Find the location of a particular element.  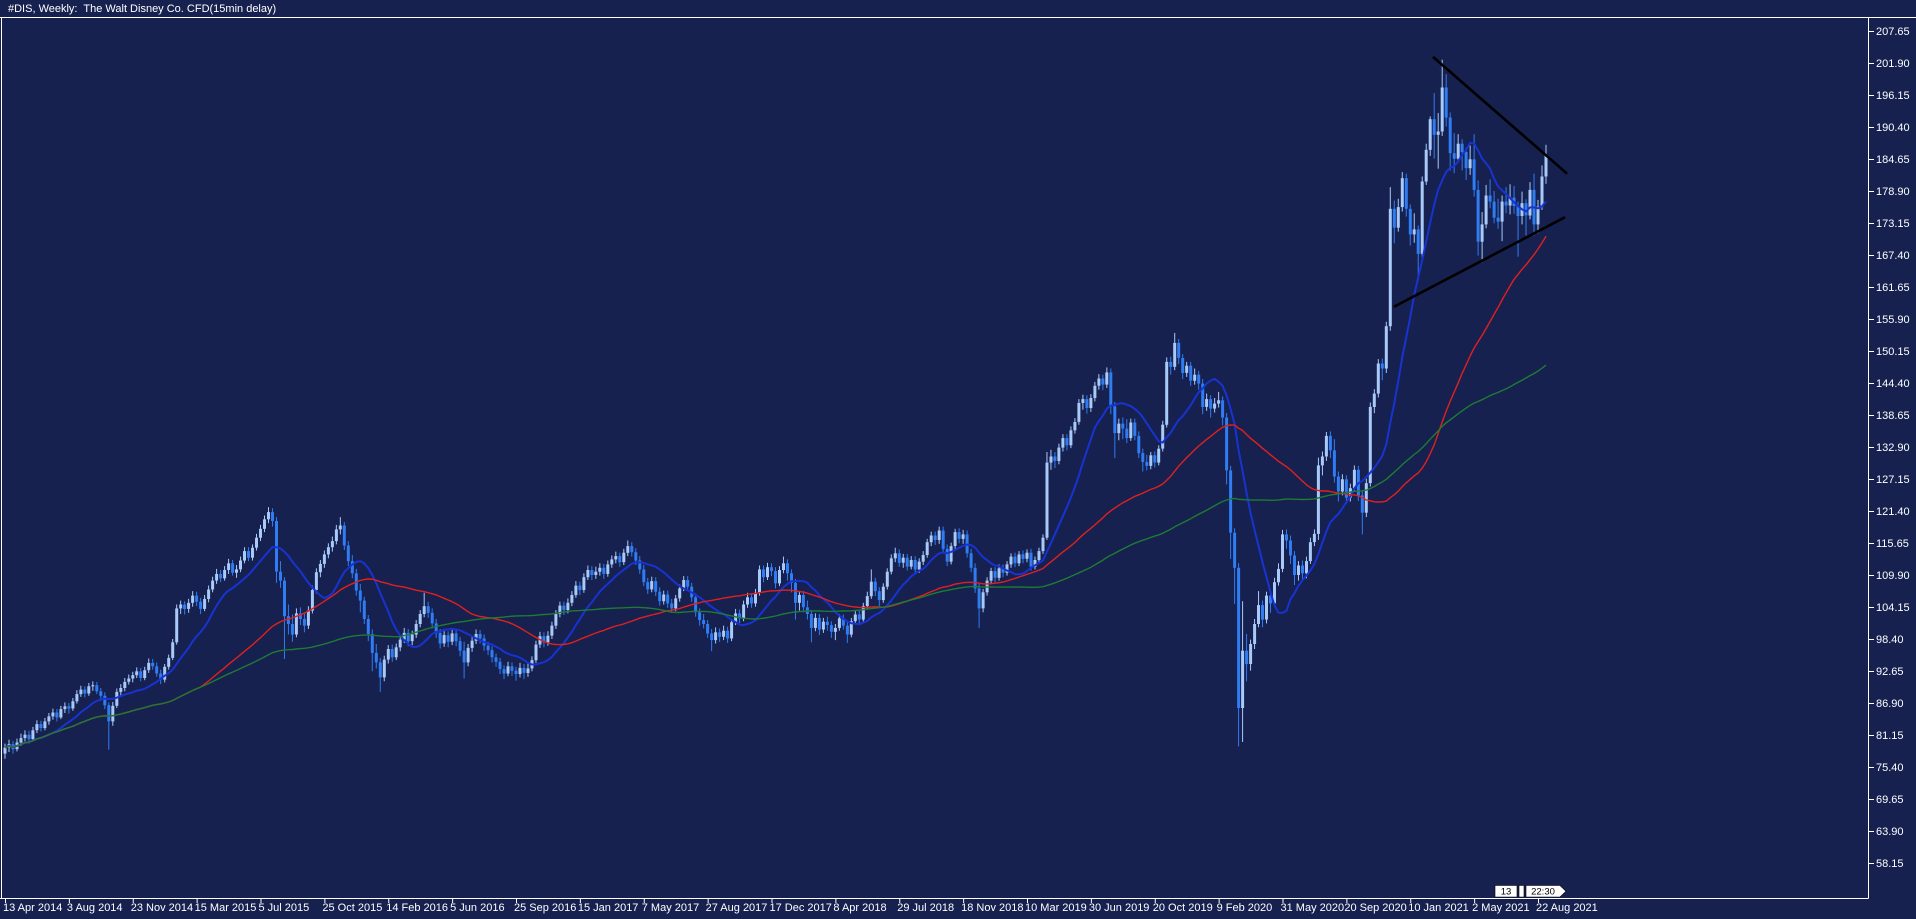

svg-text: 5 Jun 2016 is located at coordinates (477, 908).